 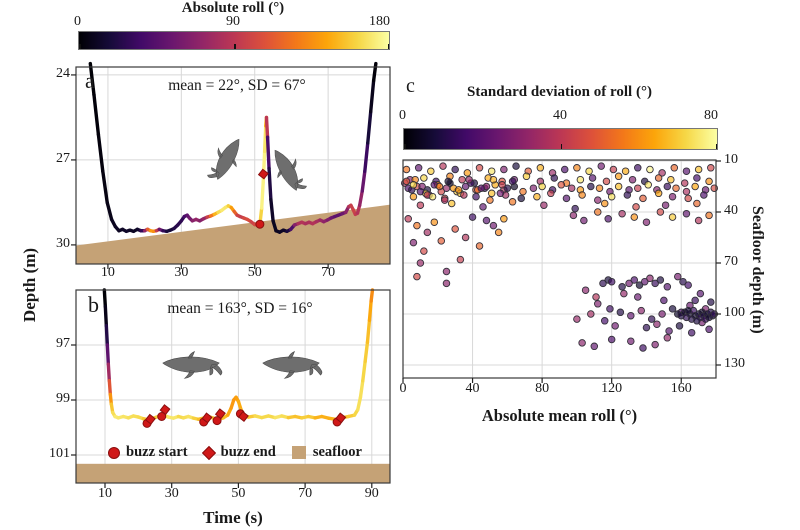 I want to click on tick-label: 10, so click(x=731, y=159).